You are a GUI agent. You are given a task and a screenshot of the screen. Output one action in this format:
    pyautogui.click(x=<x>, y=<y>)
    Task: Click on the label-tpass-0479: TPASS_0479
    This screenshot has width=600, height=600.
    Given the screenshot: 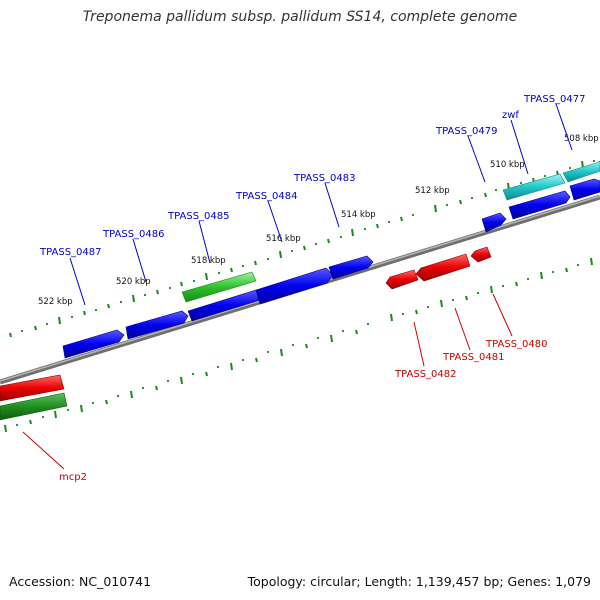 What is the action you would take?
    pyautogui.click(x=466, y=131)
    